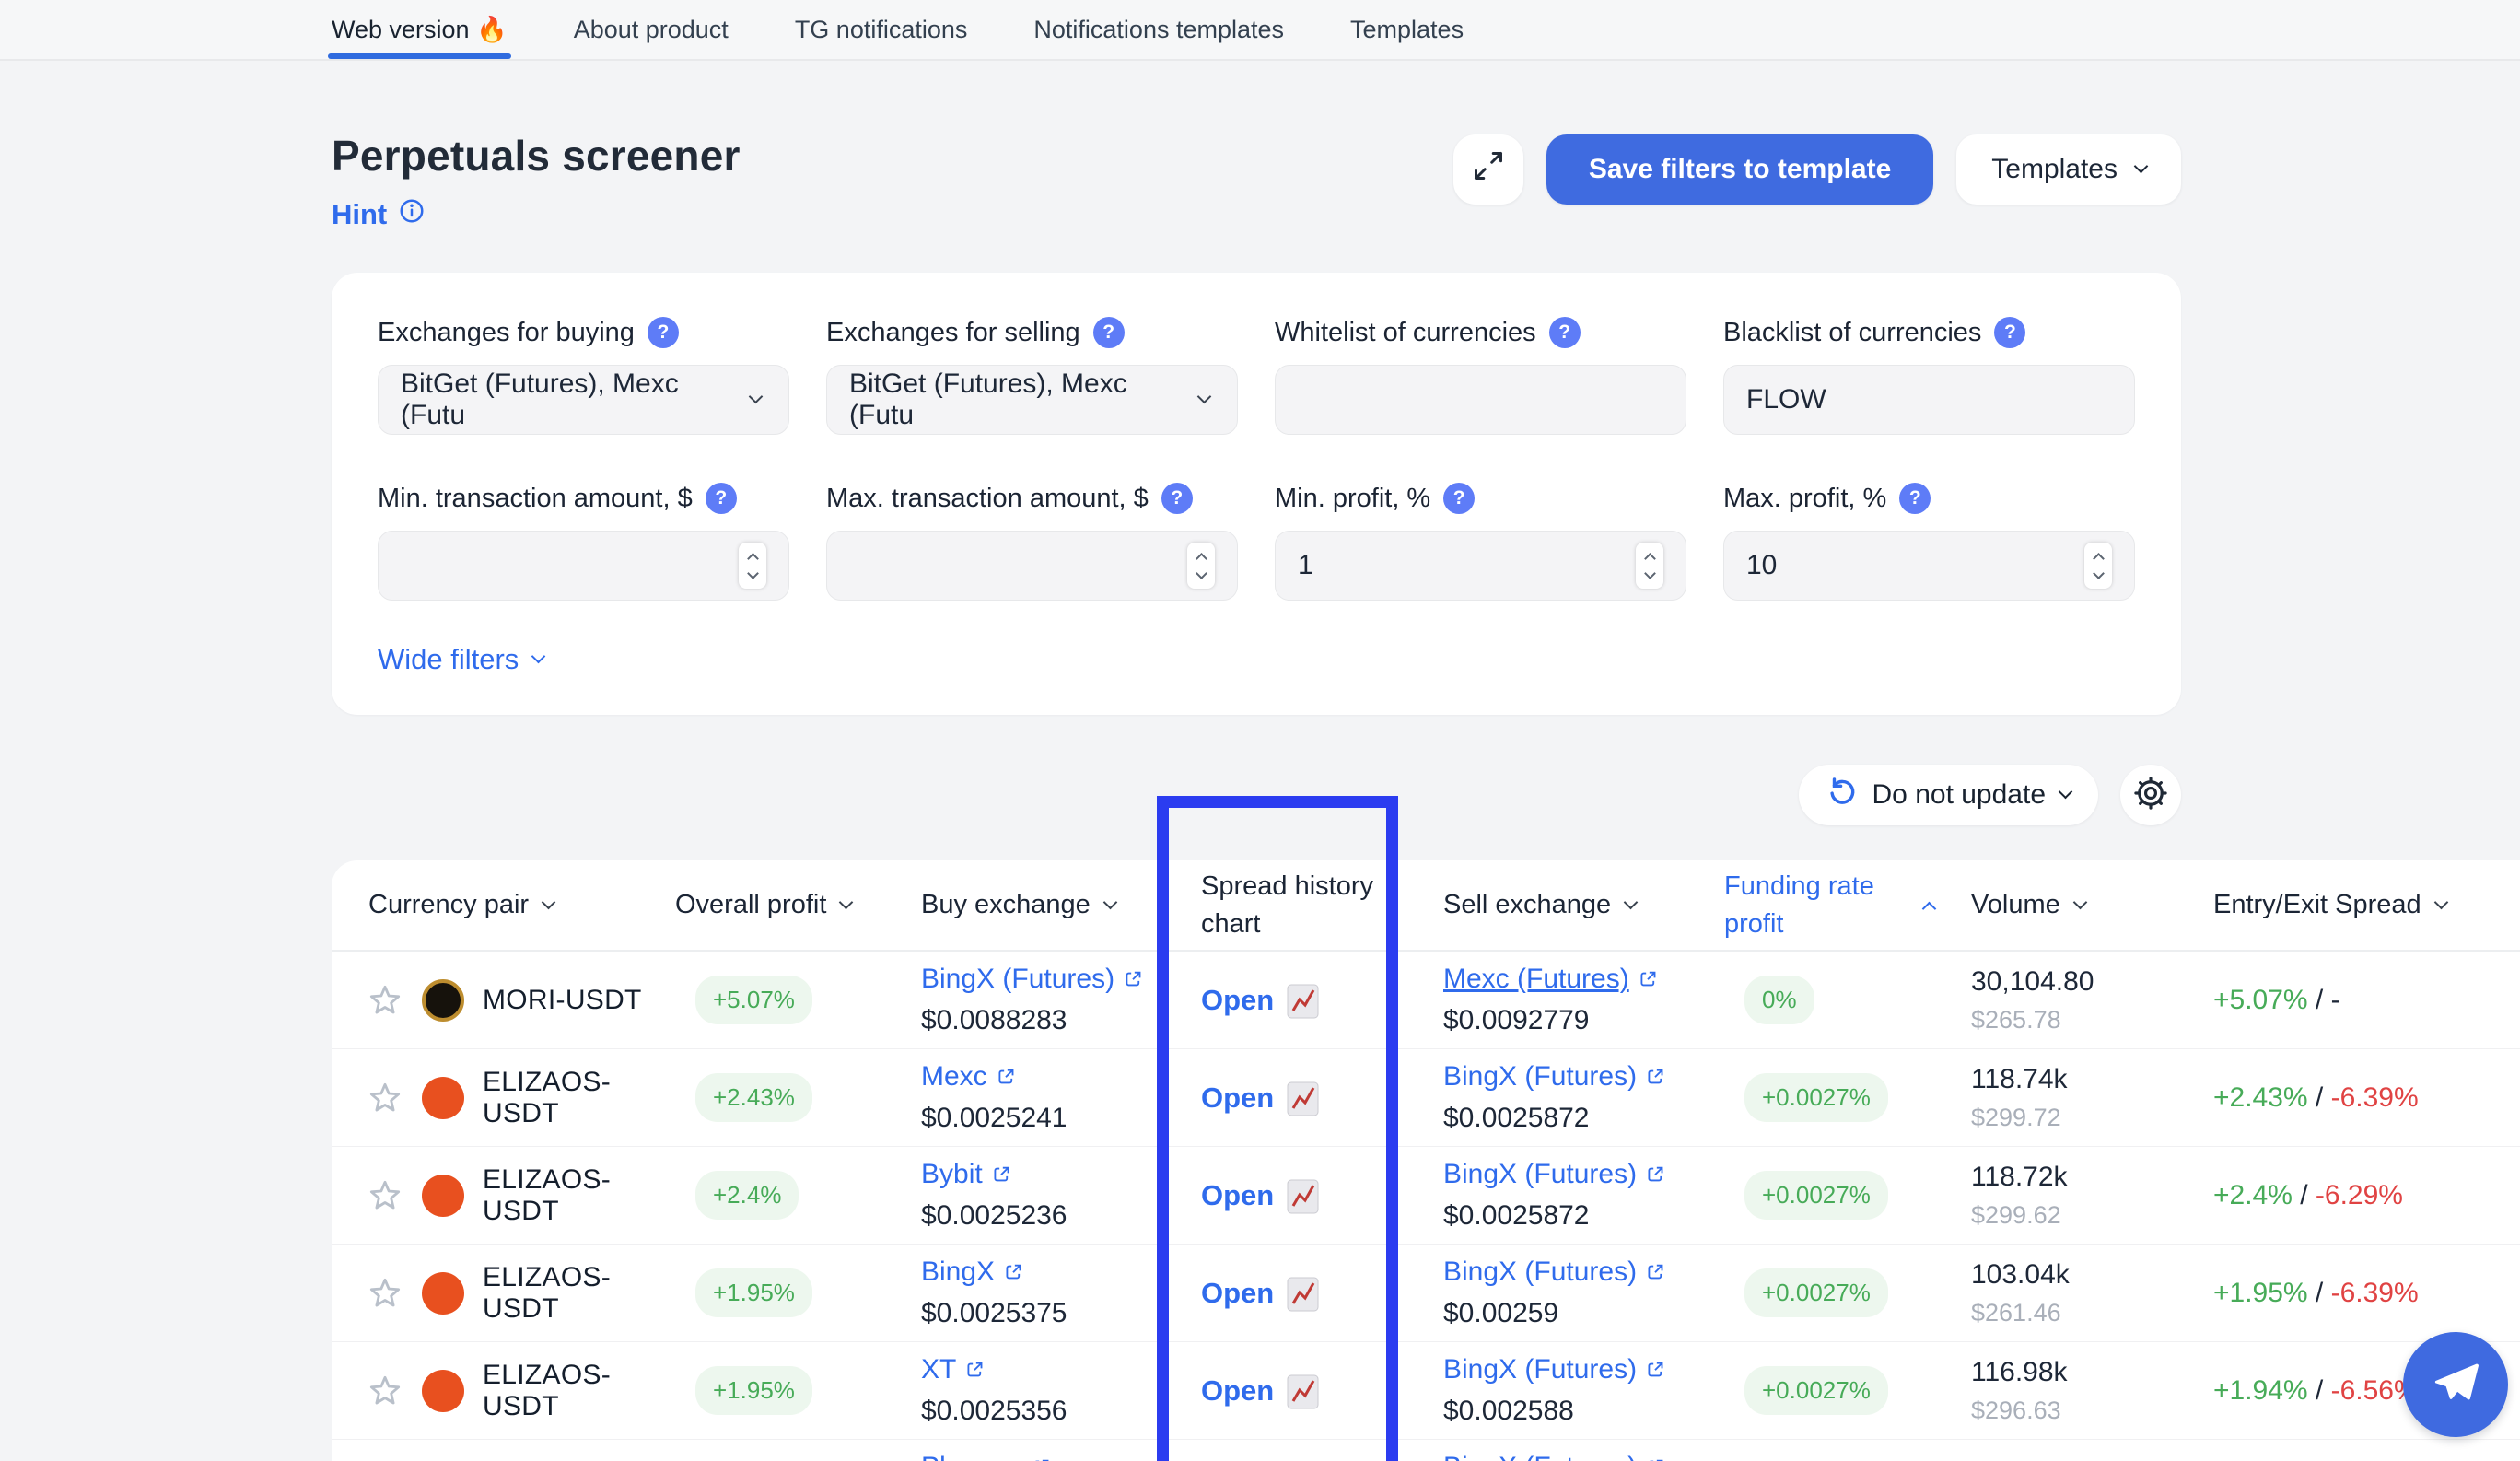 The image size is (2520, 1461). What do you see at coordinates (994, 1118) in the screenshot?
I see `buy-price: $0.0025241` at bounding box center [994, 1118].